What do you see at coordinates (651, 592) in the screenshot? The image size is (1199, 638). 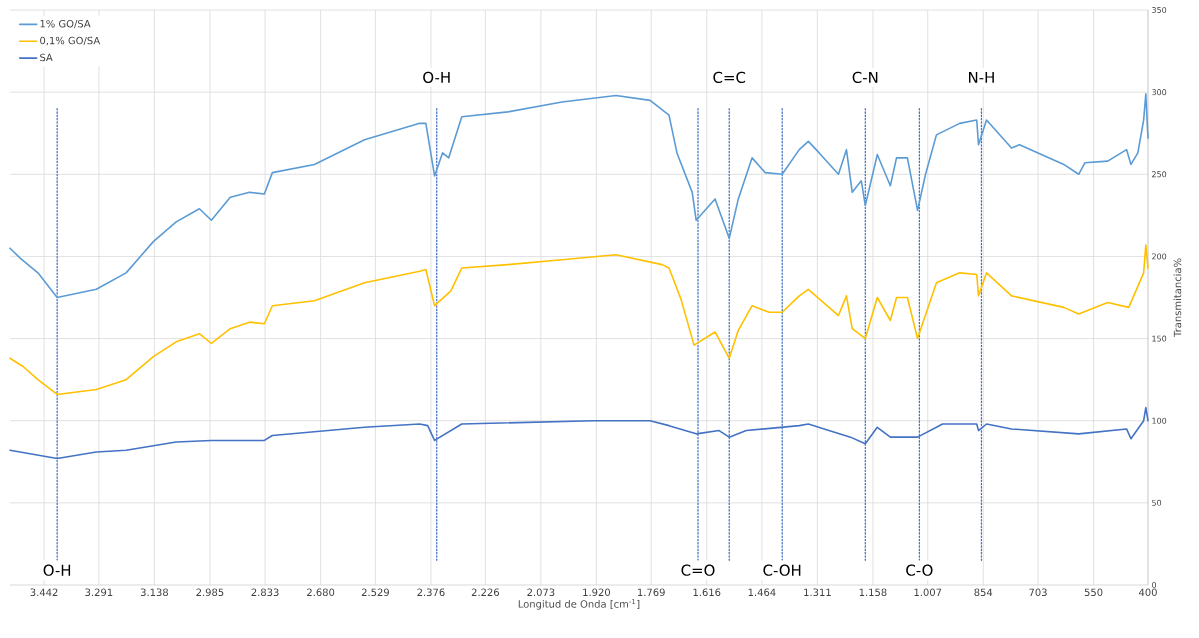 I see `x-tick-label: 1.769` at bounding box center [651, 592].